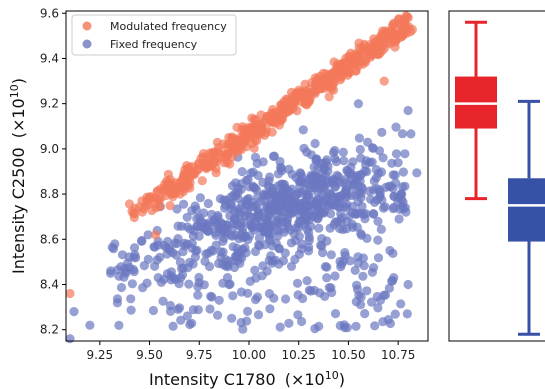 The image size is (545, 389). Describe the element at coordinates (398, 355) in the screenshot. I see `x-tick-label: 10.75` at that location.